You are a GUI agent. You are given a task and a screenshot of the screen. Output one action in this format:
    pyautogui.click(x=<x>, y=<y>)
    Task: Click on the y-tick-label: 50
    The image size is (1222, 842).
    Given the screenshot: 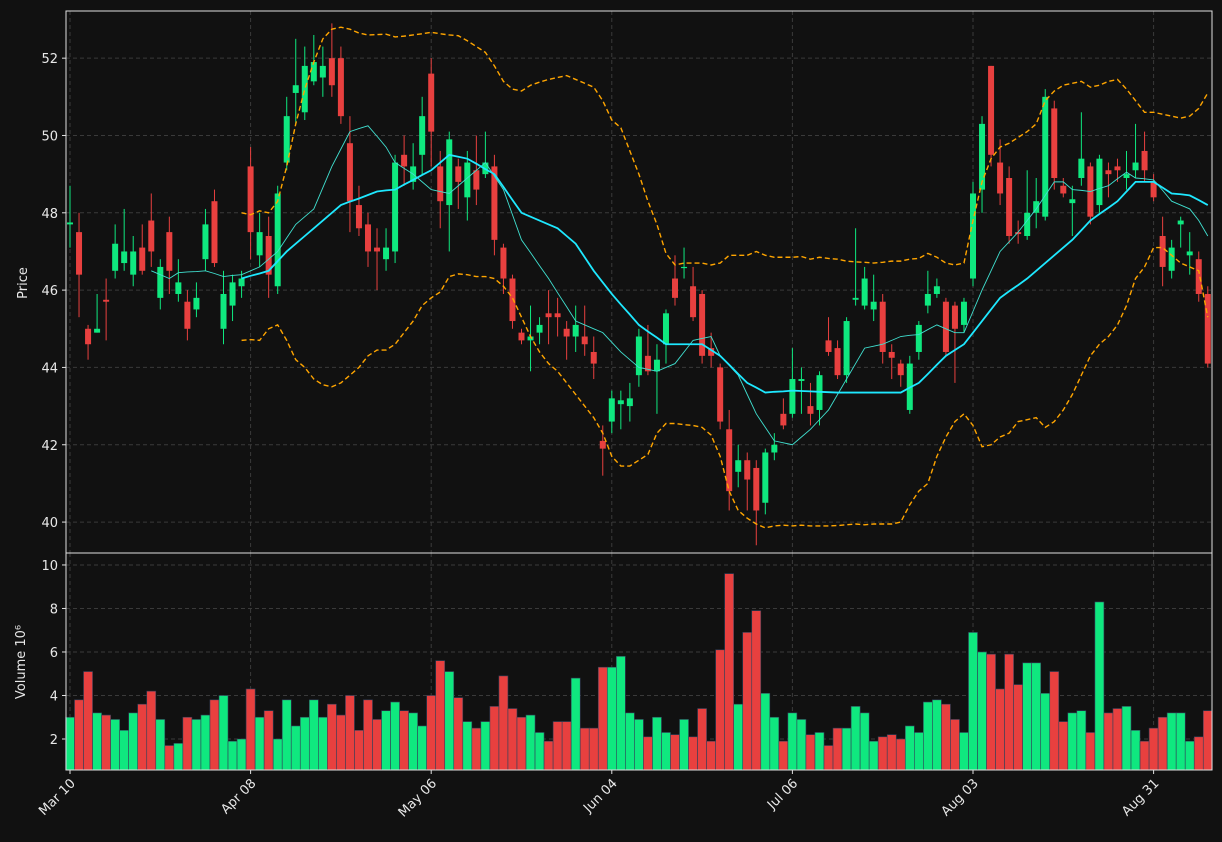 What is the action you would take?
    pyautogui.click(x=49, y=136)
    